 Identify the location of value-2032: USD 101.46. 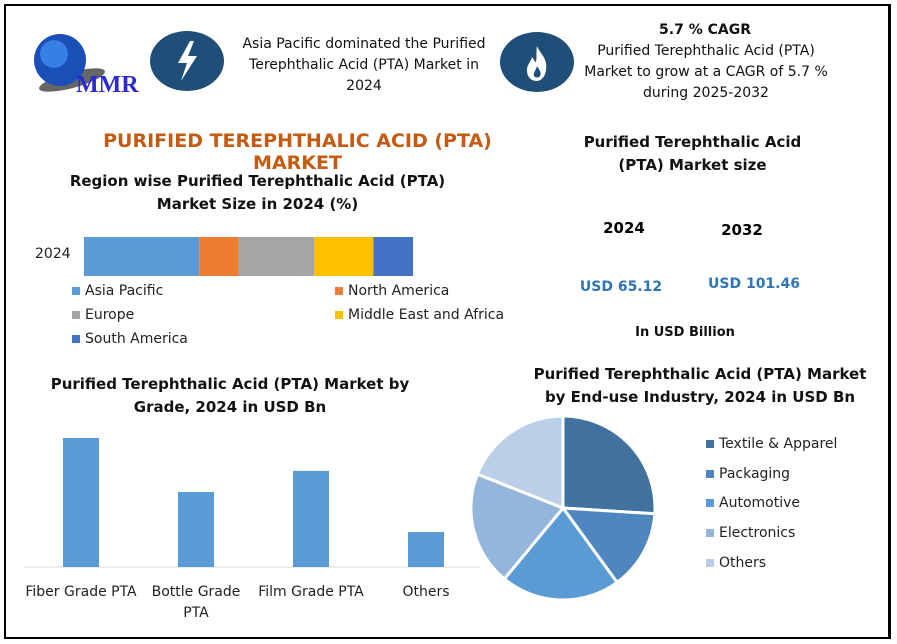
(754, 284).